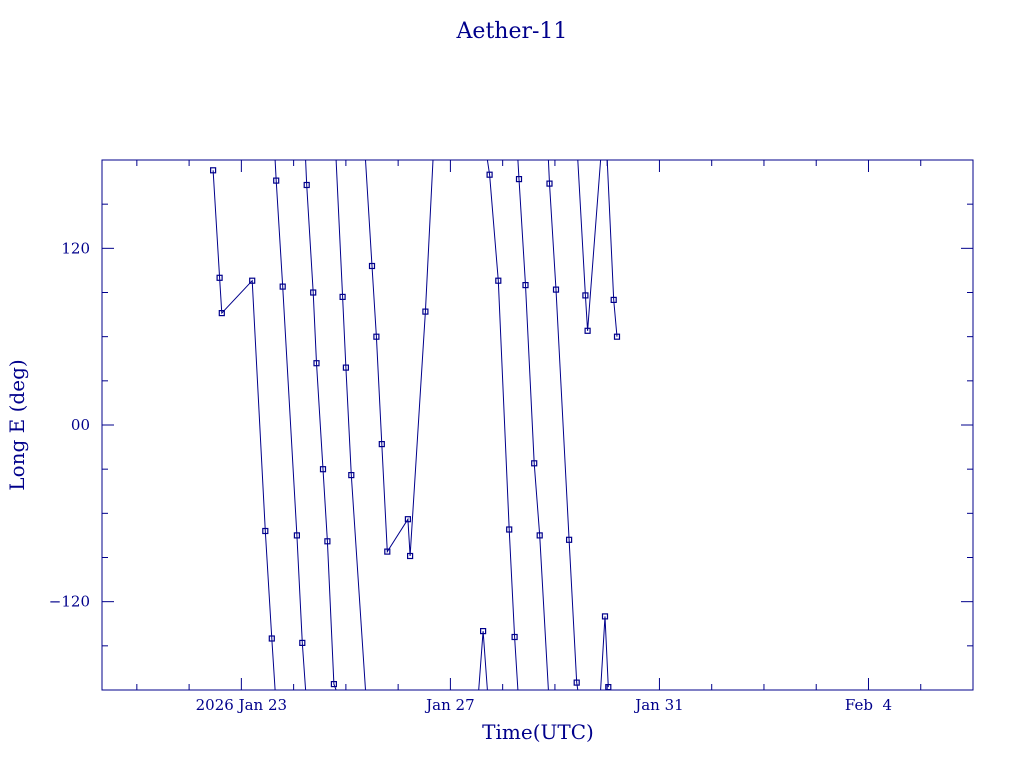  Describe the element at coordinates (449, 705) in the screenshot. I see `x-tick-label: Jan 27` at that location.